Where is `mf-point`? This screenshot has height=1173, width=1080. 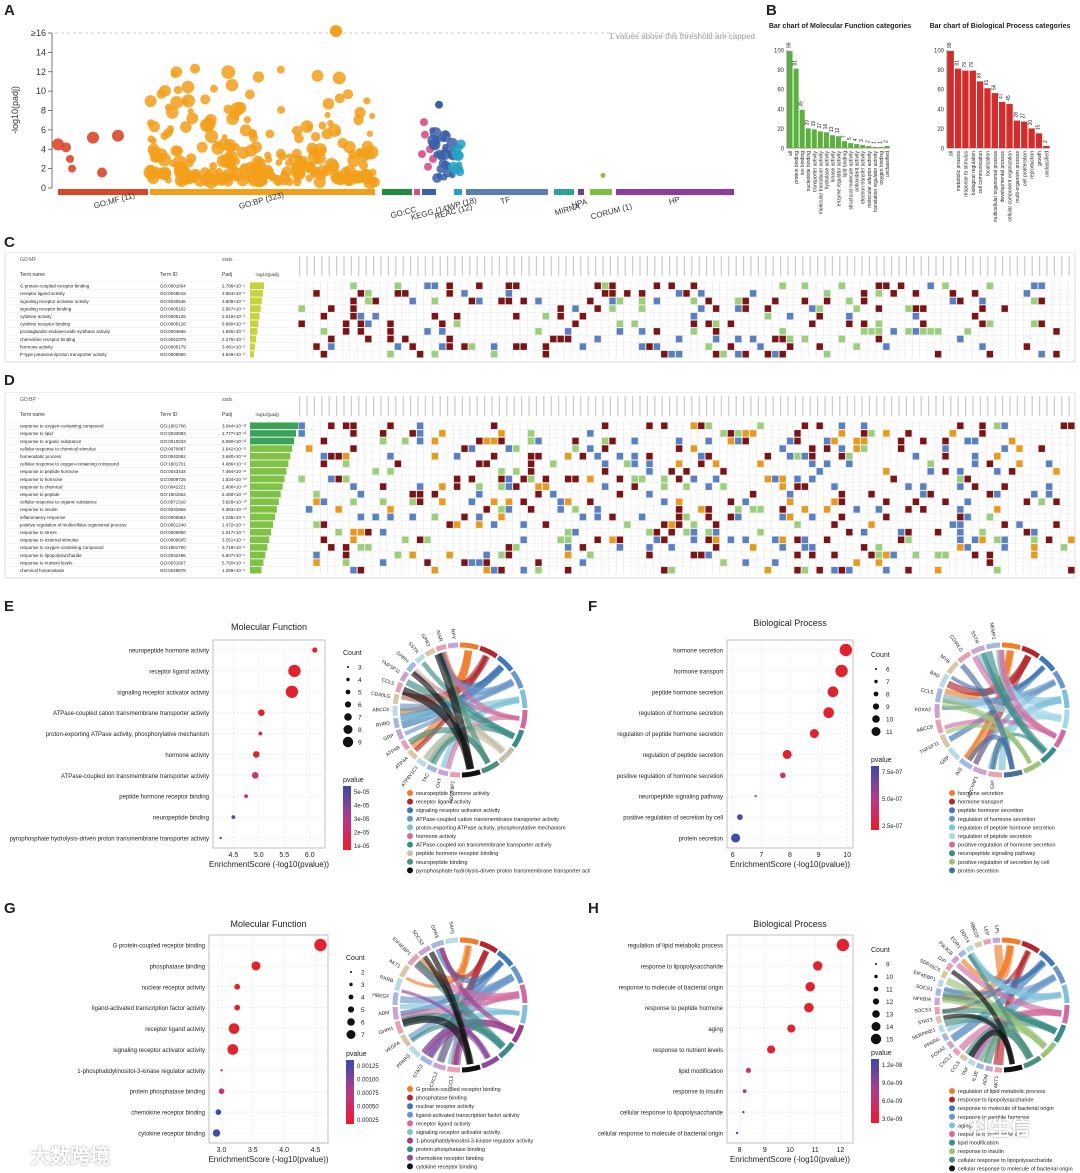 mf-point is located at coordinates (66, 147).